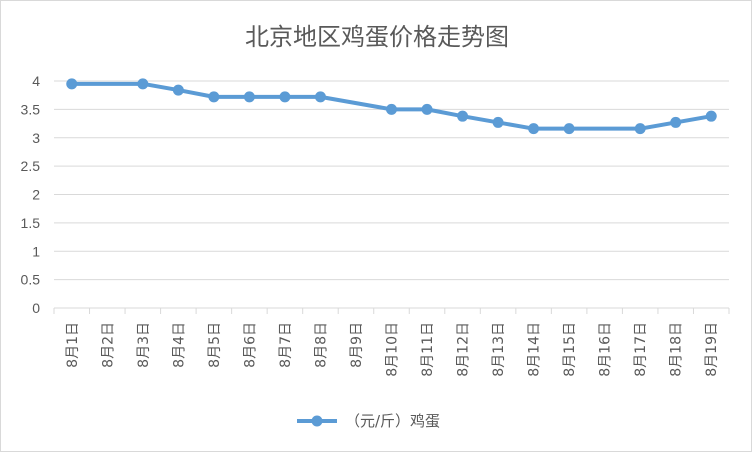 This screenshot has height=453, width=752. I want to click on x-tick-label: 8月11日, so click(428, 349).